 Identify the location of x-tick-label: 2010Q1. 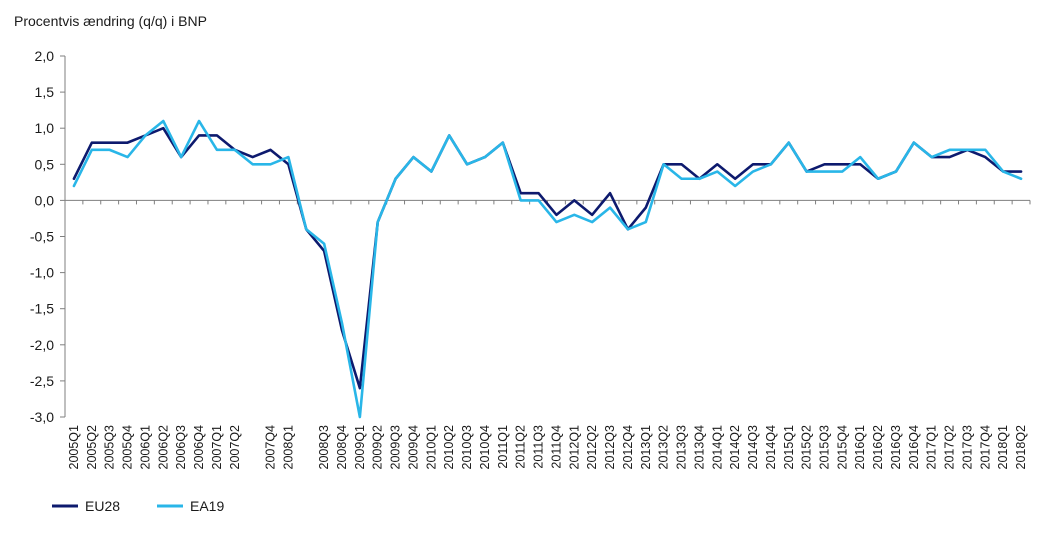
(431, 447).